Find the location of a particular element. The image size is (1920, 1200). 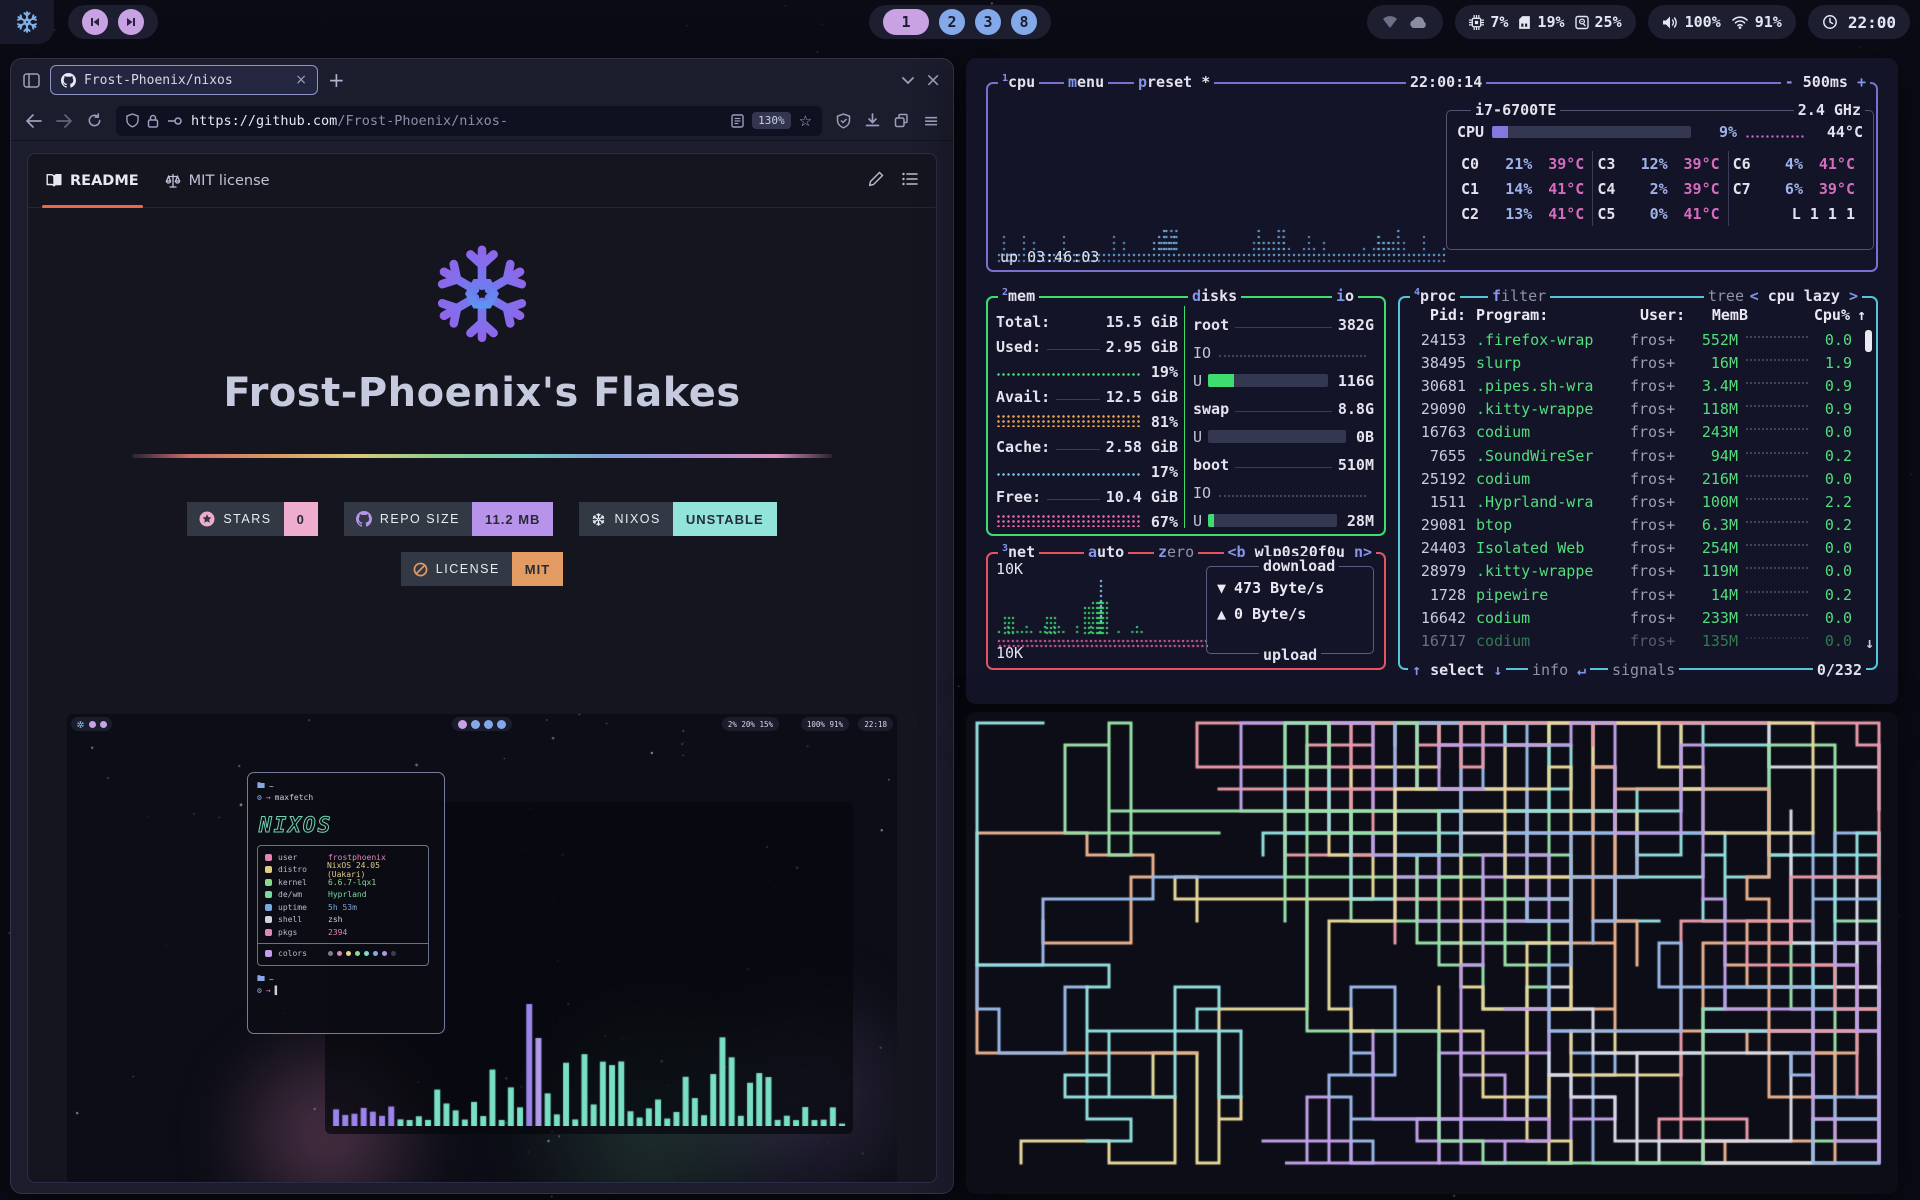

new-tab-button: + is located at coordinates (336, 80).